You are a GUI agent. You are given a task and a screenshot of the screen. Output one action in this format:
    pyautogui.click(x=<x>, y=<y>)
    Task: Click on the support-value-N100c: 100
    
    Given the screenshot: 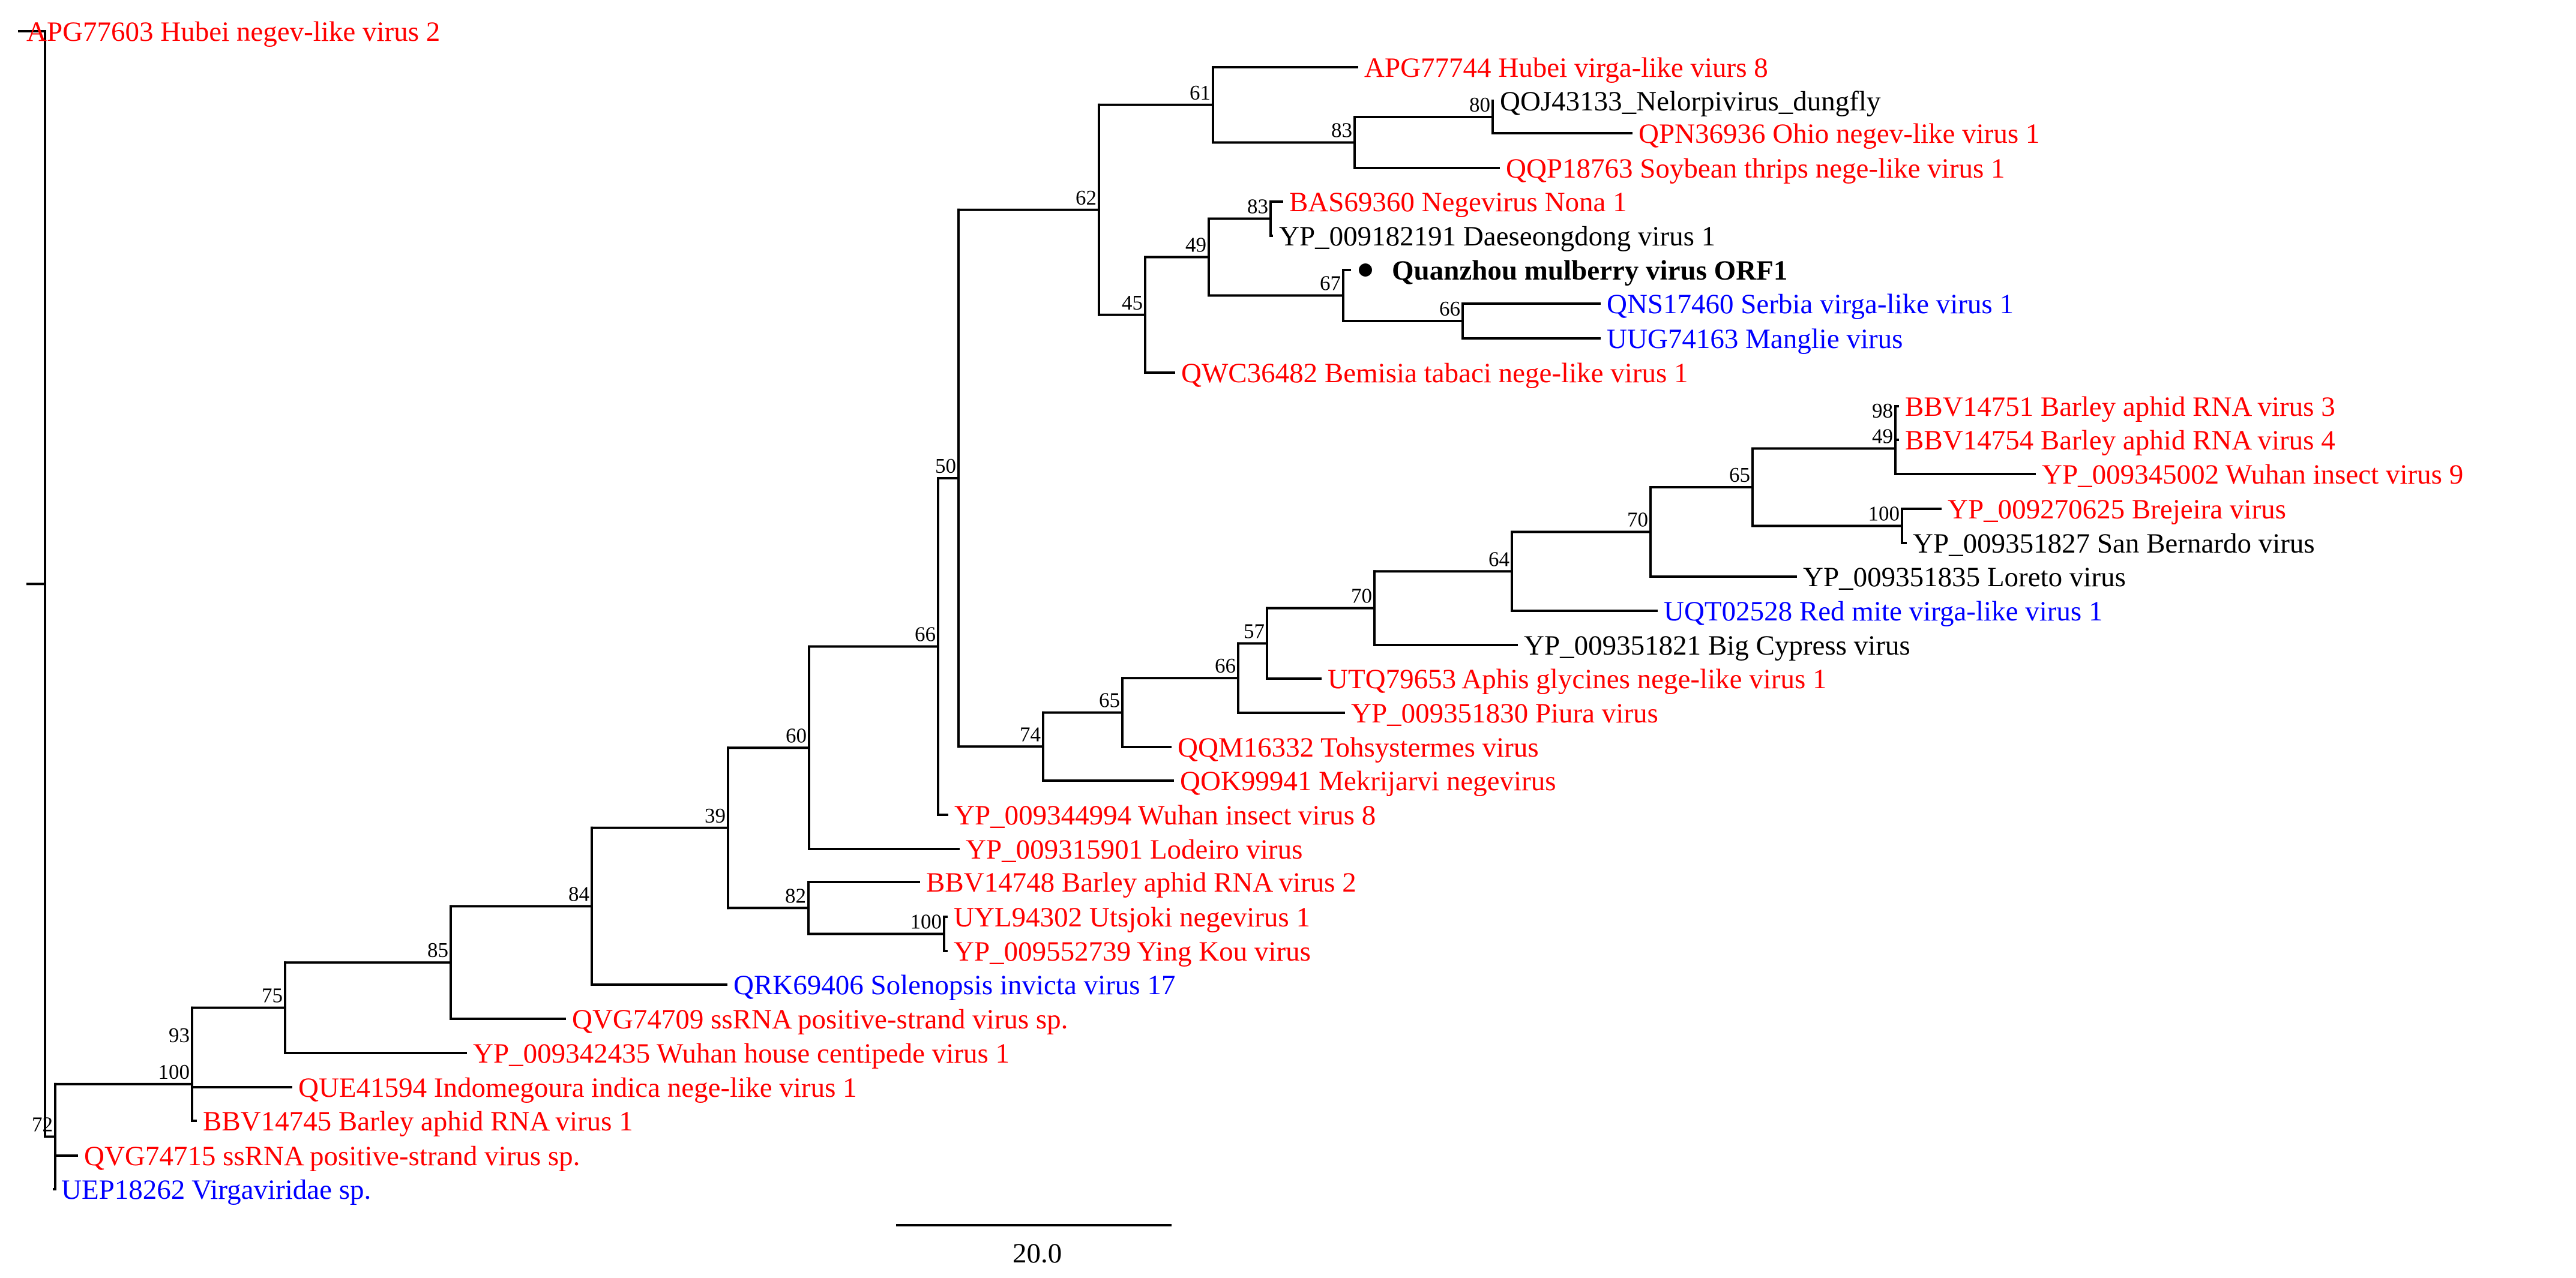 What is the action you would take?
    pyautogui.click(x=174, y=1072)
    